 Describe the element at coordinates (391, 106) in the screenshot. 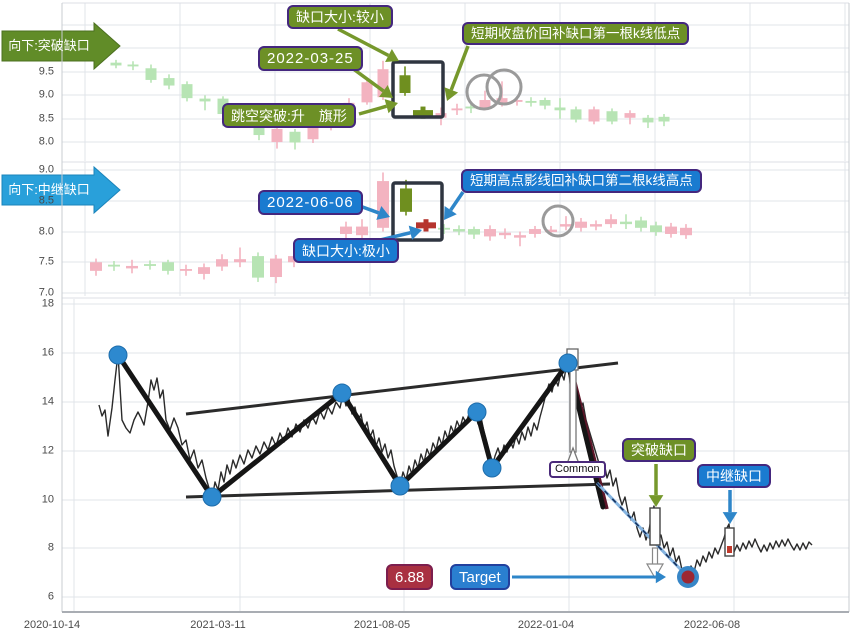

I see `arrow-jump-top-head` at that location.